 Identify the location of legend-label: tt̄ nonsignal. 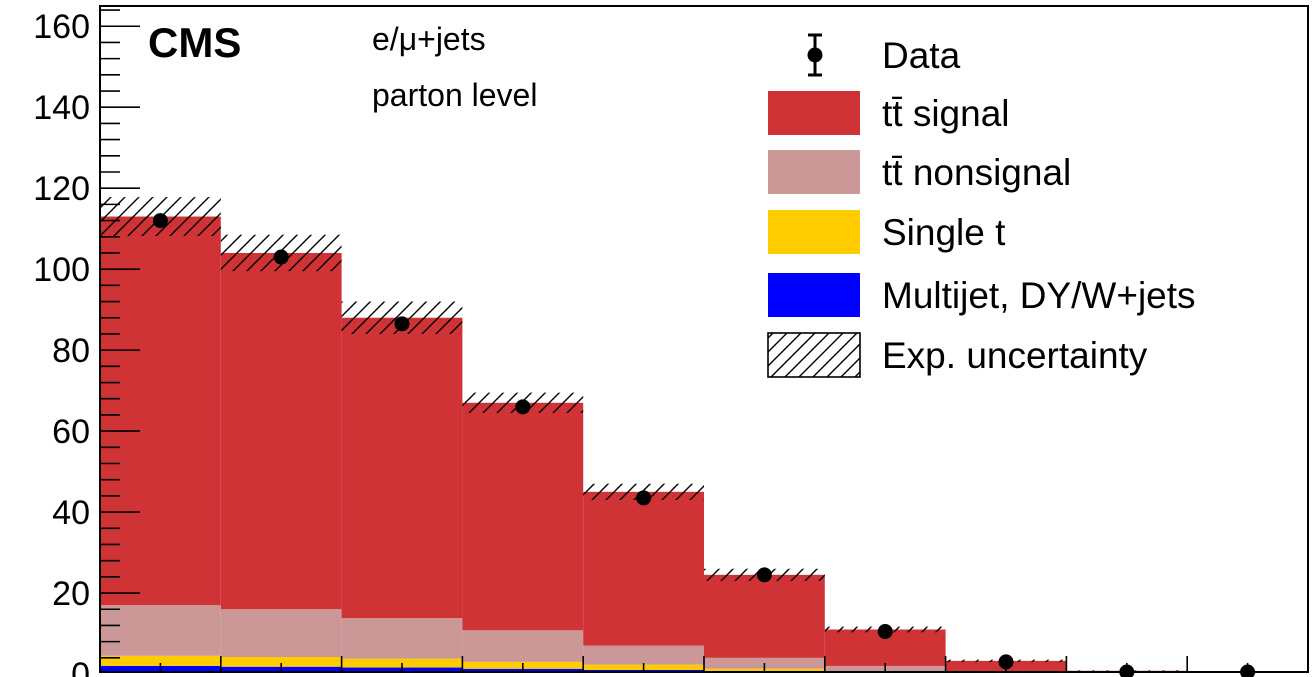
(976, 172).